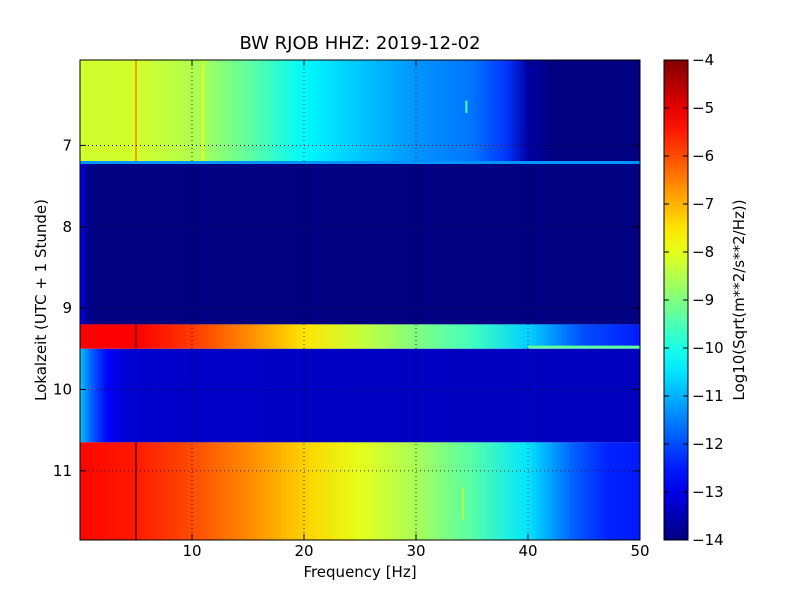 The width and height of the screenshot is (800, 600). I want to click on colorbar-tick-label: −8, so click(703, 252).